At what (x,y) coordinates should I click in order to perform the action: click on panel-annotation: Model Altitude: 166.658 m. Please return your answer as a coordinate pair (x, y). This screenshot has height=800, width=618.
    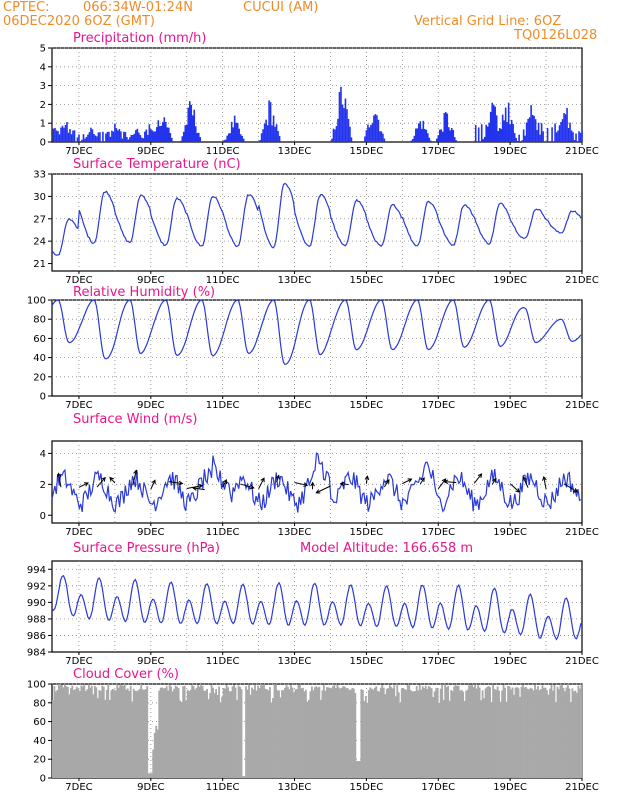
    Looking at the image, I should click on (386, 548).